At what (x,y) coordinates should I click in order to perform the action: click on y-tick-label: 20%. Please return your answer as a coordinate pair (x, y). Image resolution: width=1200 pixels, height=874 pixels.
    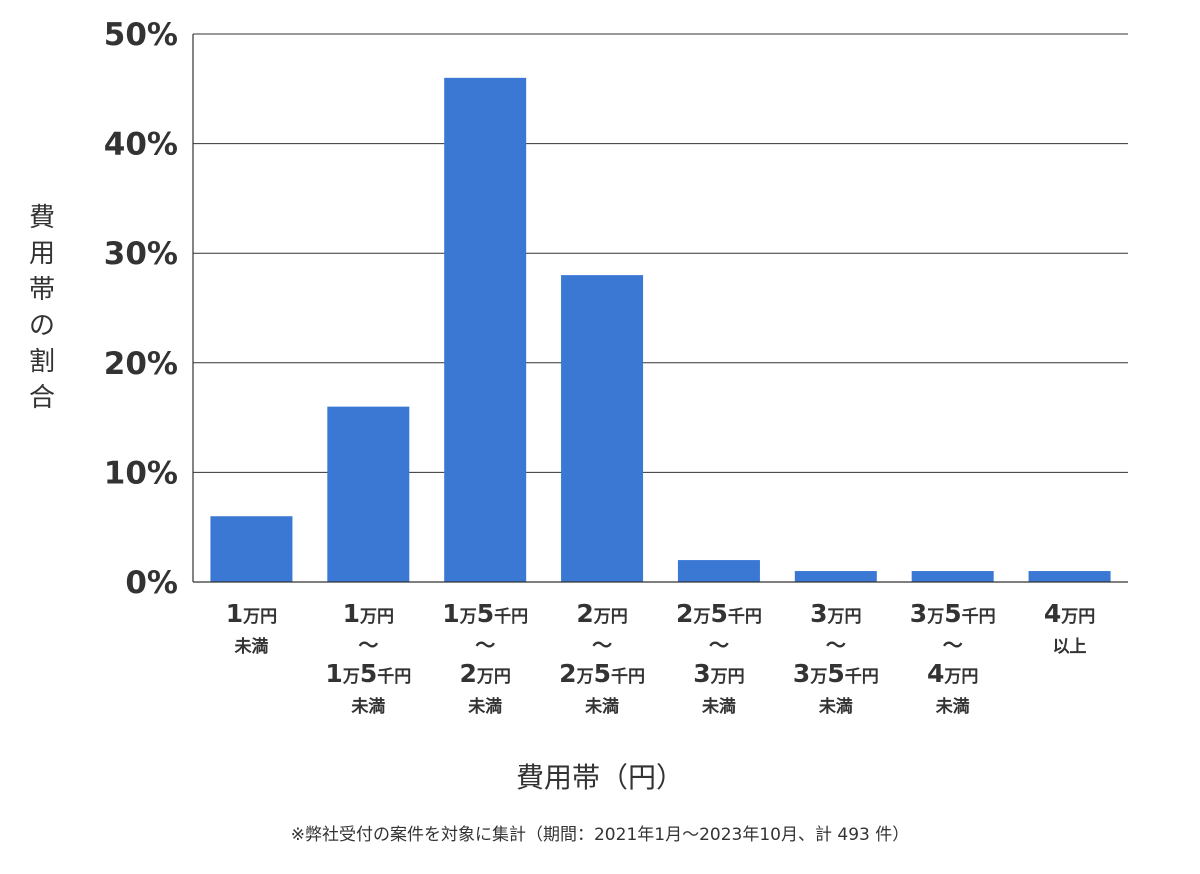
    Looking at the image, I should click on (141, 364).